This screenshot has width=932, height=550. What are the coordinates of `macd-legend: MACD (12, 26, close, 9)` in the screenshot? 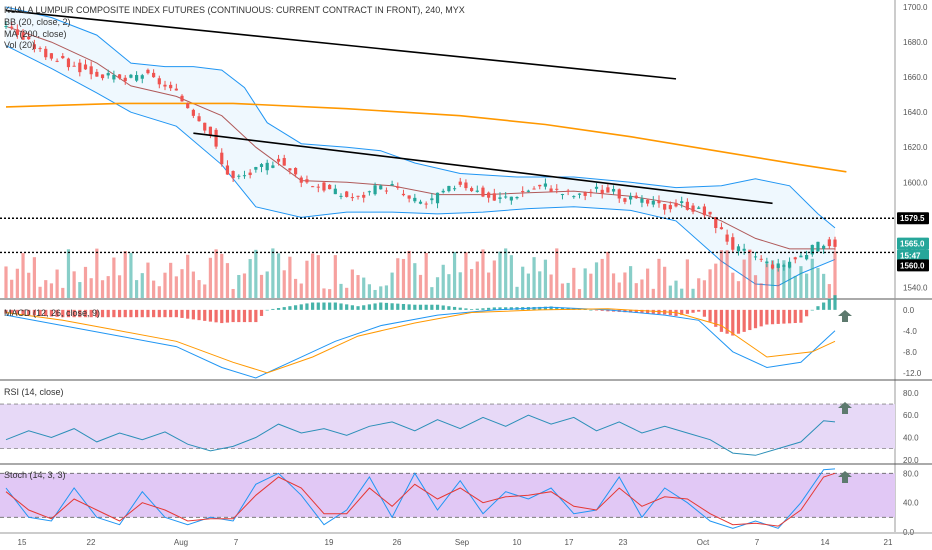 It's located at (52, 313).